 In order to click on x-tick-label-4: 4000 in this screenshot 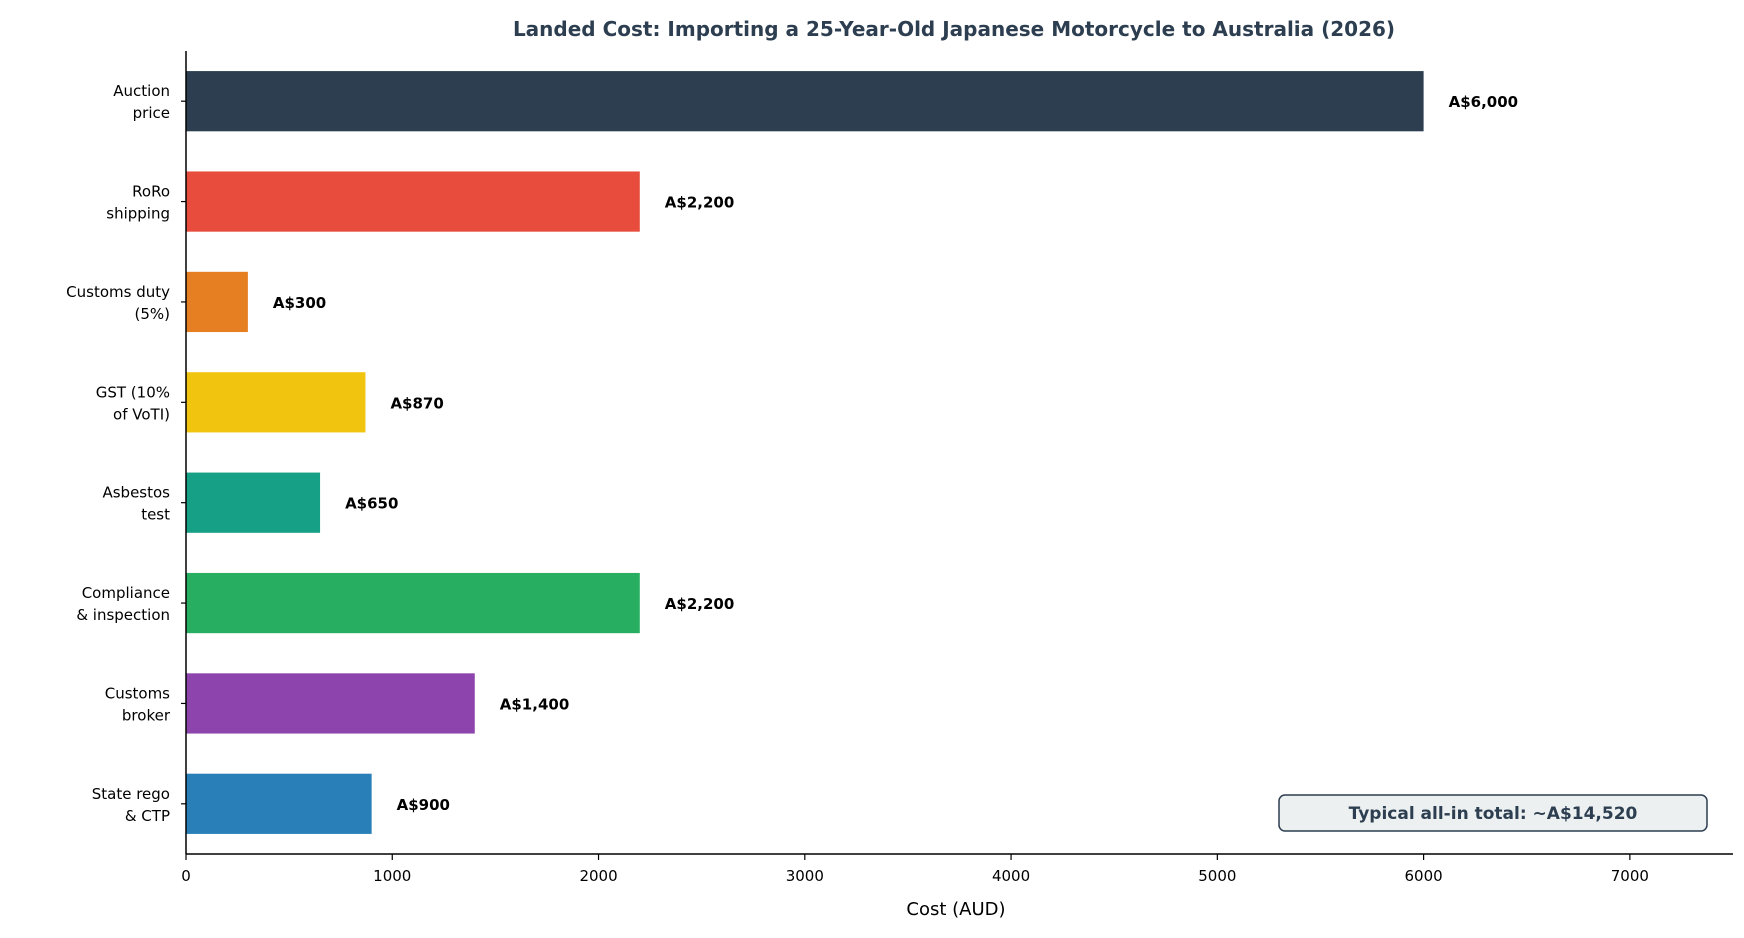, I will do `click(1011, 876)`.